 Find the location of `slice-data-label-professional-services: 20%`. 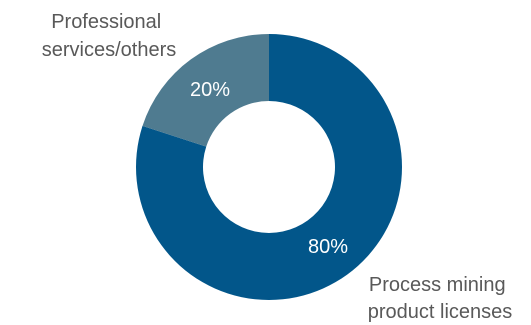

slice-data-label-professional-services: 20% is located at coordinates (210, 90).